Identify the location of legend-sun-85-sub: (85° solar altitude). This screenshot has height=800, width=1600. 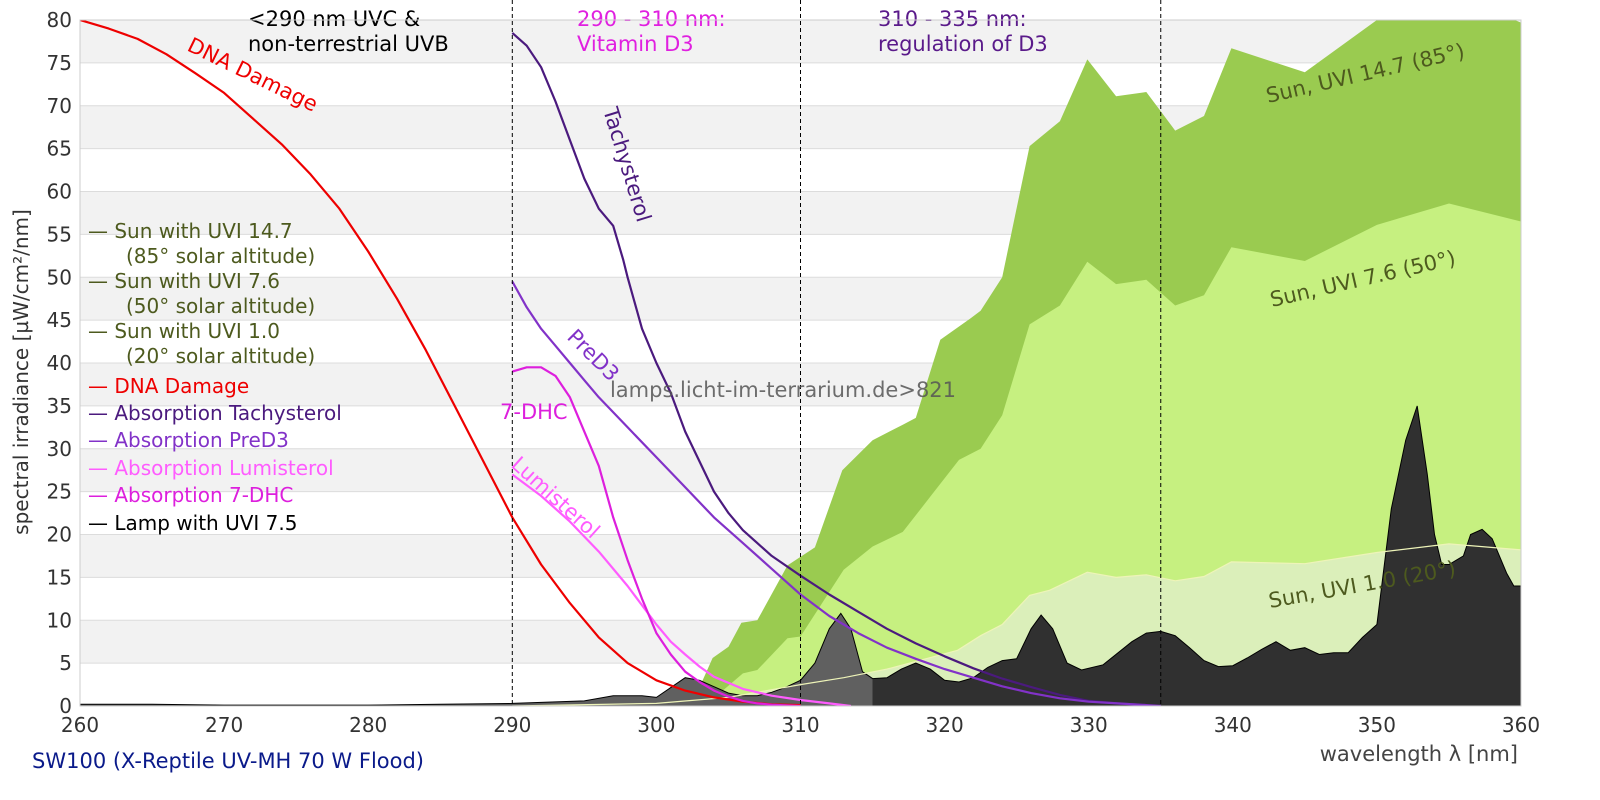
(220, 256).